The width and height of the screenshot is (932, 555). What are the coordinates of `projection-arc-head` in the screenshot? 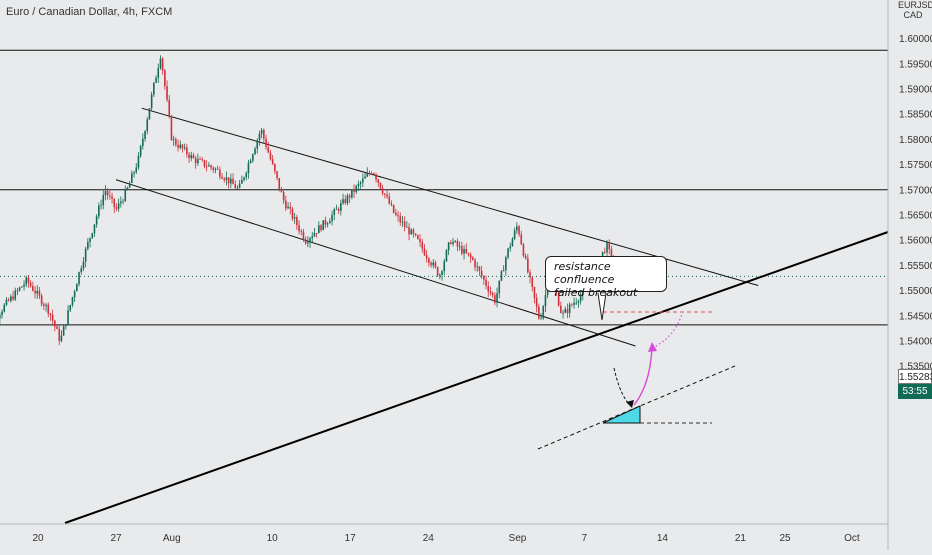 It's located at (652, 347).